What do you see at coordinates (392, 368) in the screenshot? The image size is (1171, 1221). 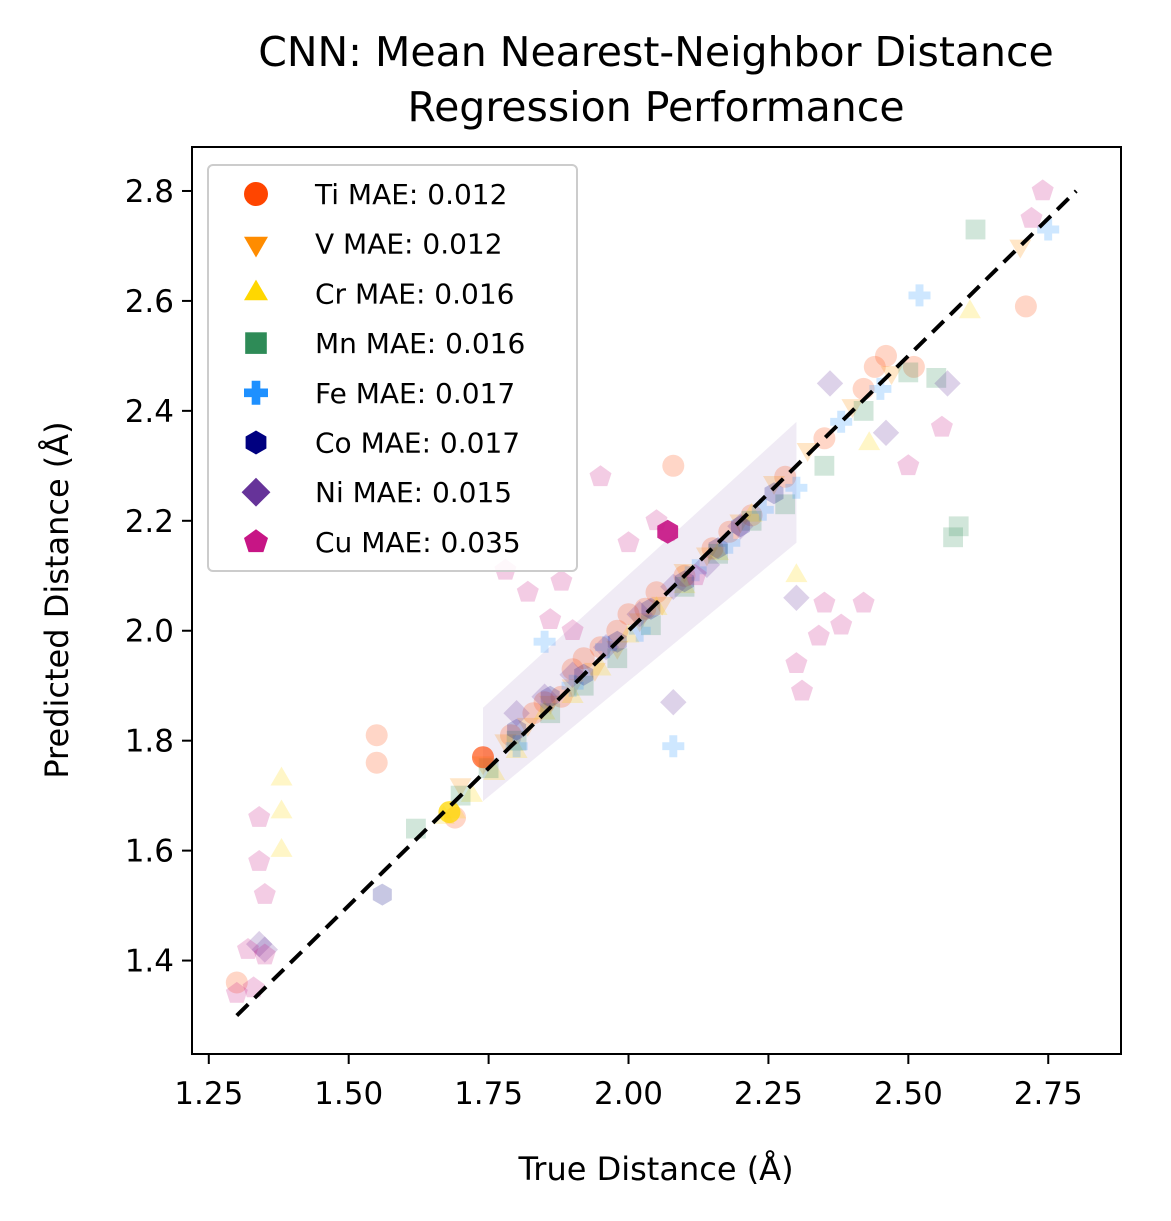 I see `legend-box` at bounding box center [392, 368].